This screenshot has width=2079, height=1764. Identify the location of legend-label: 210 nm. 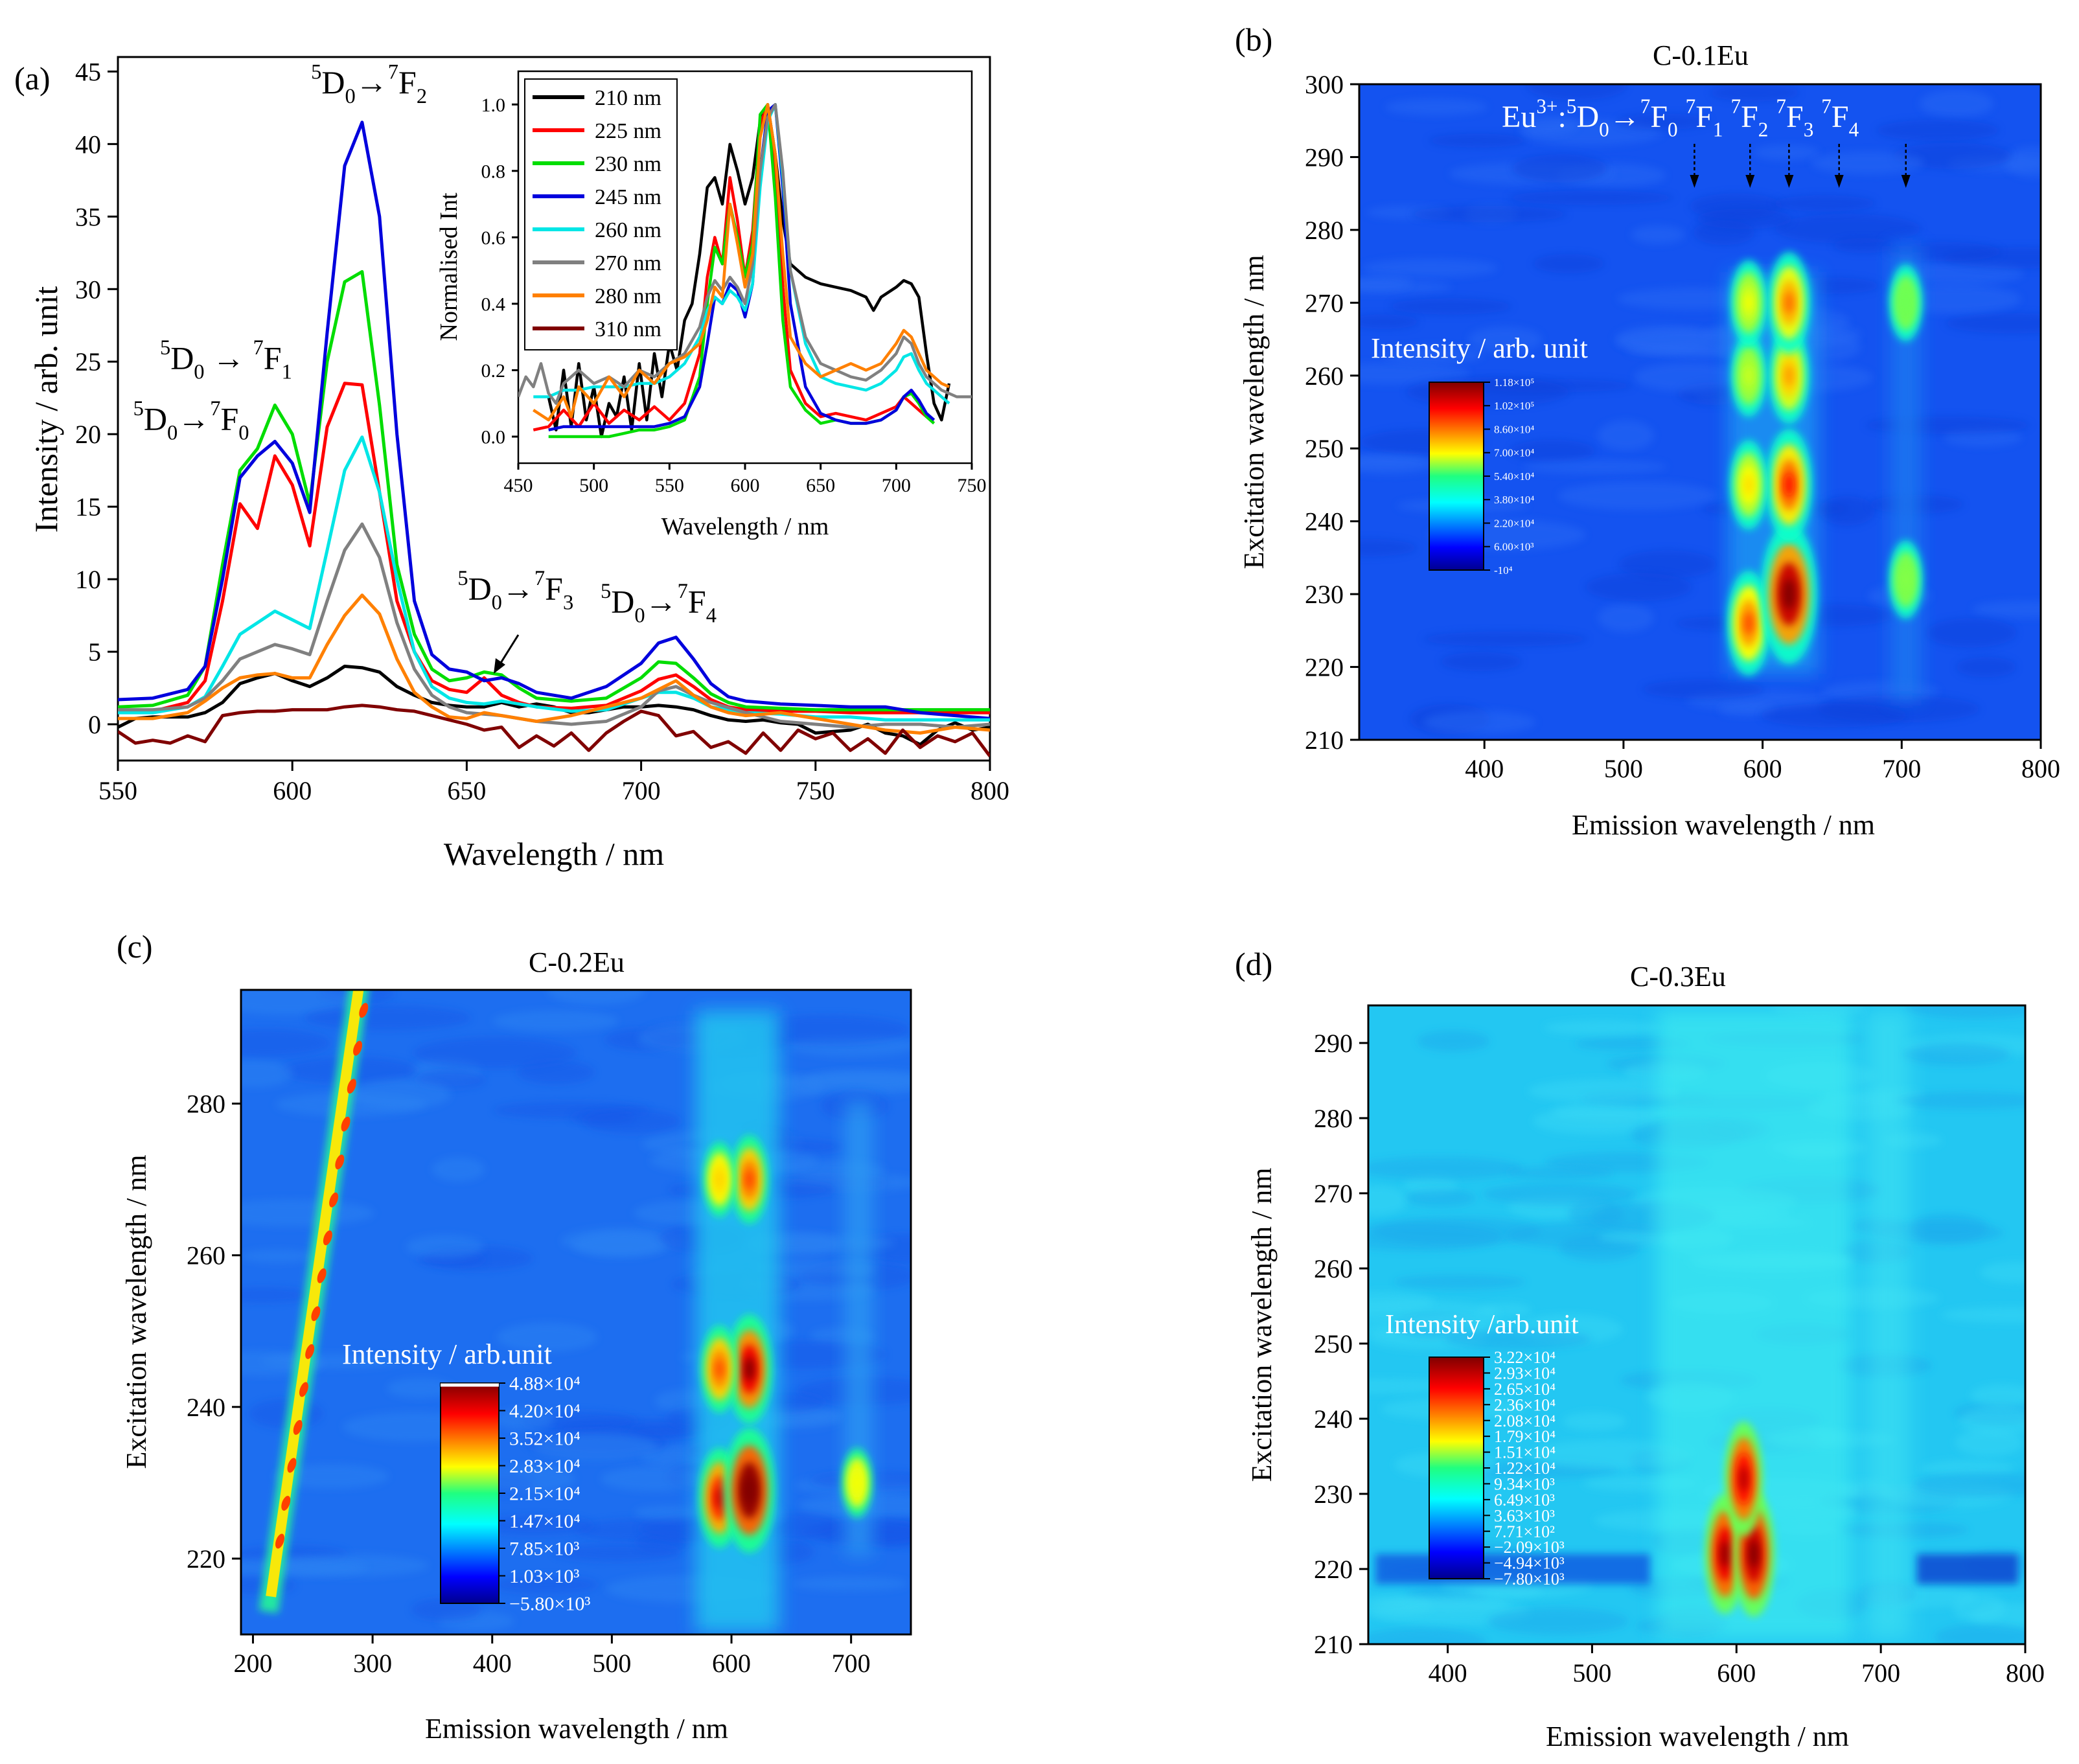
(628, 98).